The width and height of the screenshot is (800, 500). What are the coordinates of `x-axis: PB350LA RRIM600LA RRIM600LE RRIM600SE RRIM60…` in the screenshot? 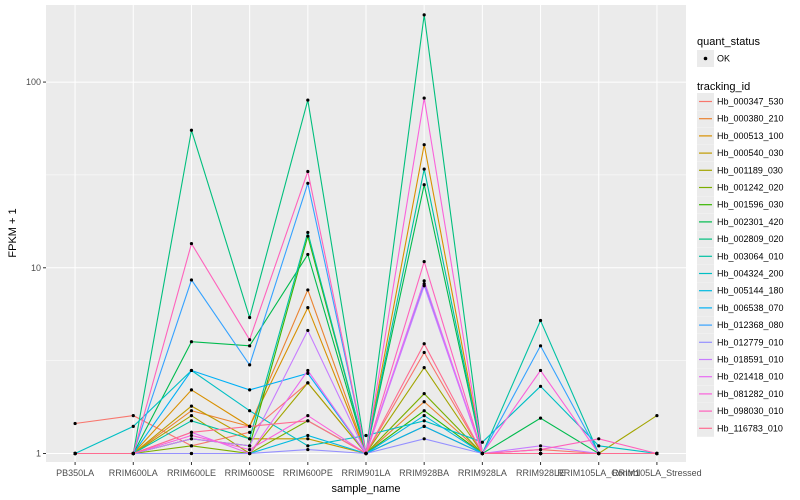 It's located at (379, 470).